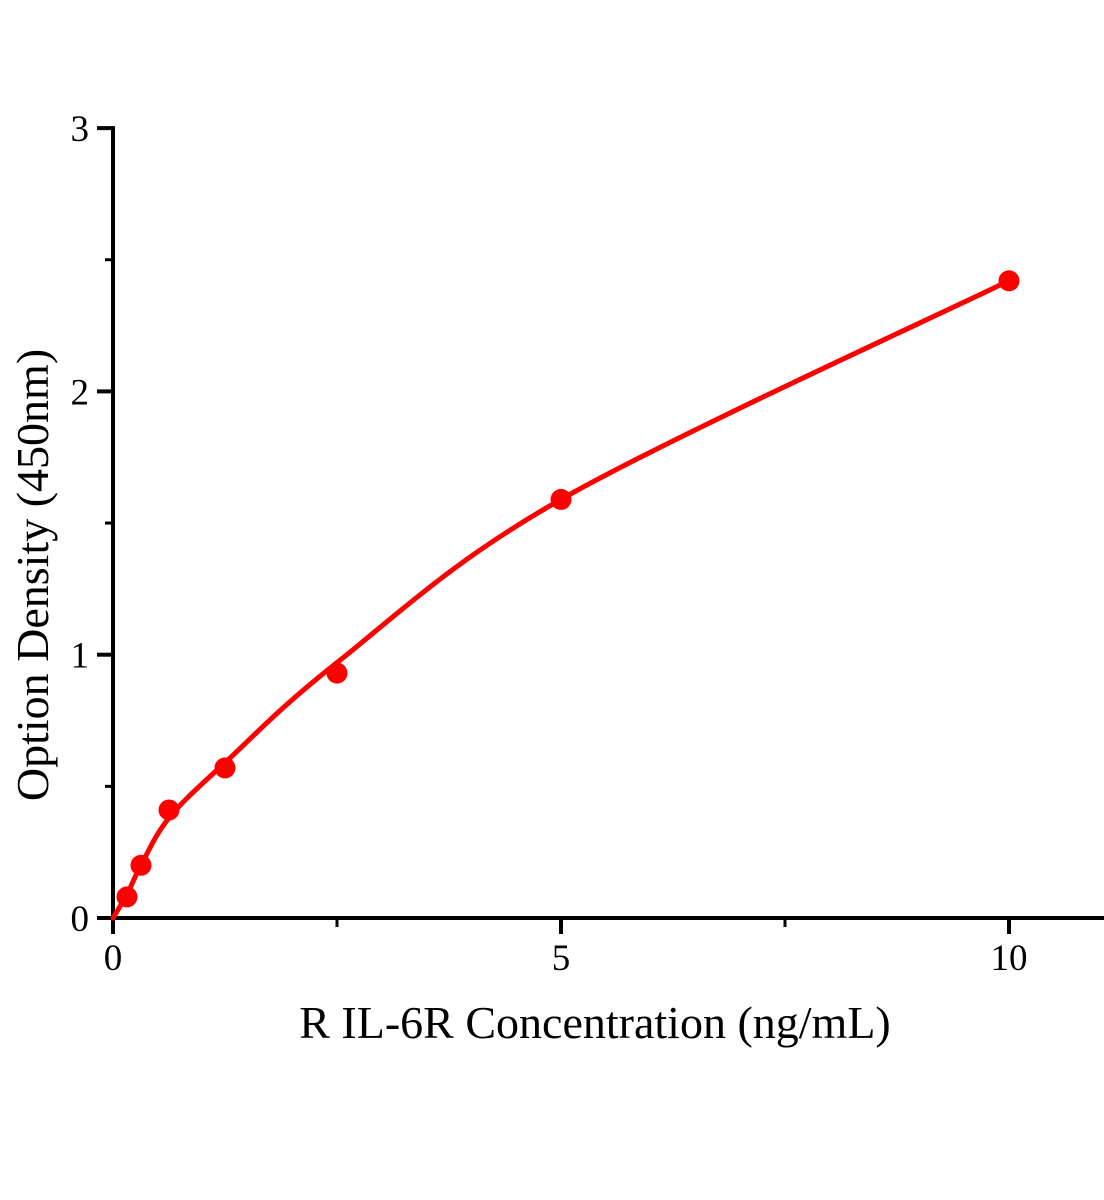 This screenshot has width=1104, height=1200. What do you see at coordinates (595, 1022) in the screenshot?
I see `x-axis-title: R IL-6R Concentration (ng/mL)` at bounding box center [595, 1022].